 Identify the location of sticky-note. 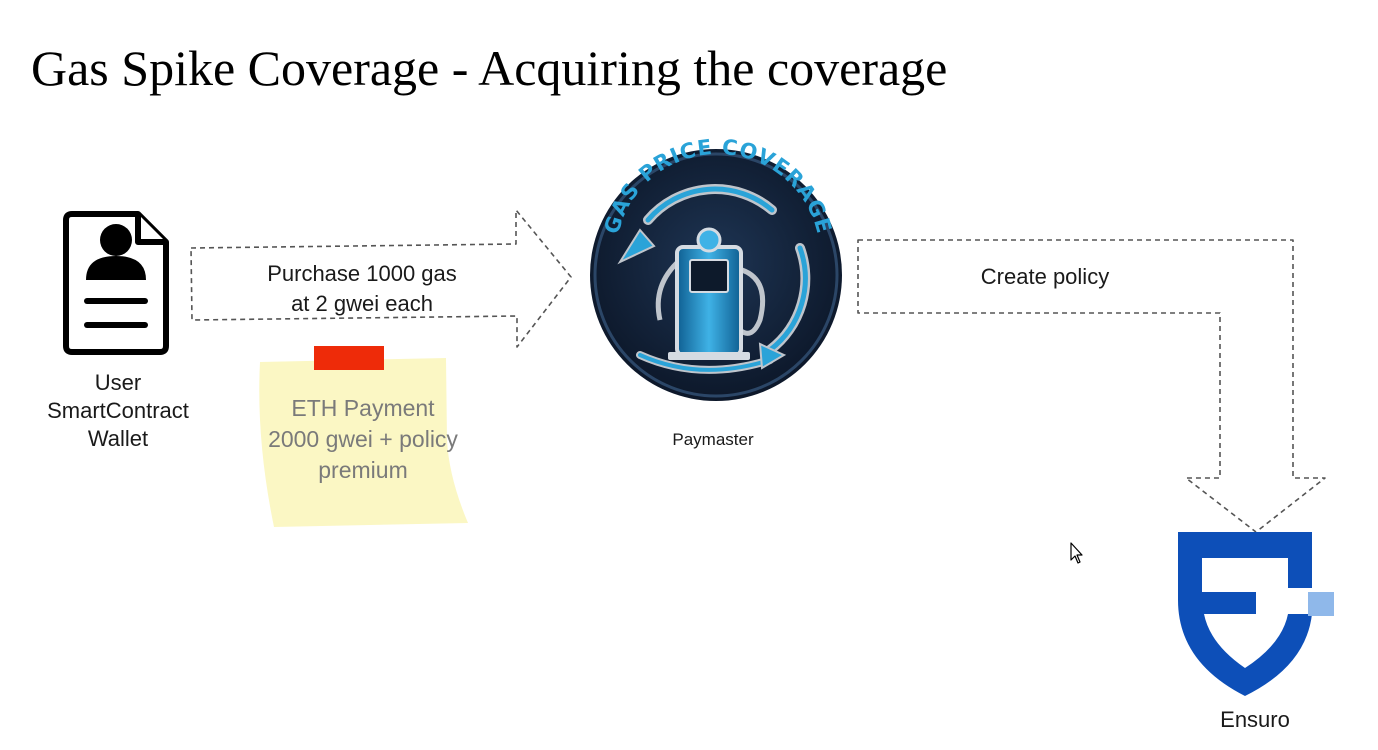
(363, 436).